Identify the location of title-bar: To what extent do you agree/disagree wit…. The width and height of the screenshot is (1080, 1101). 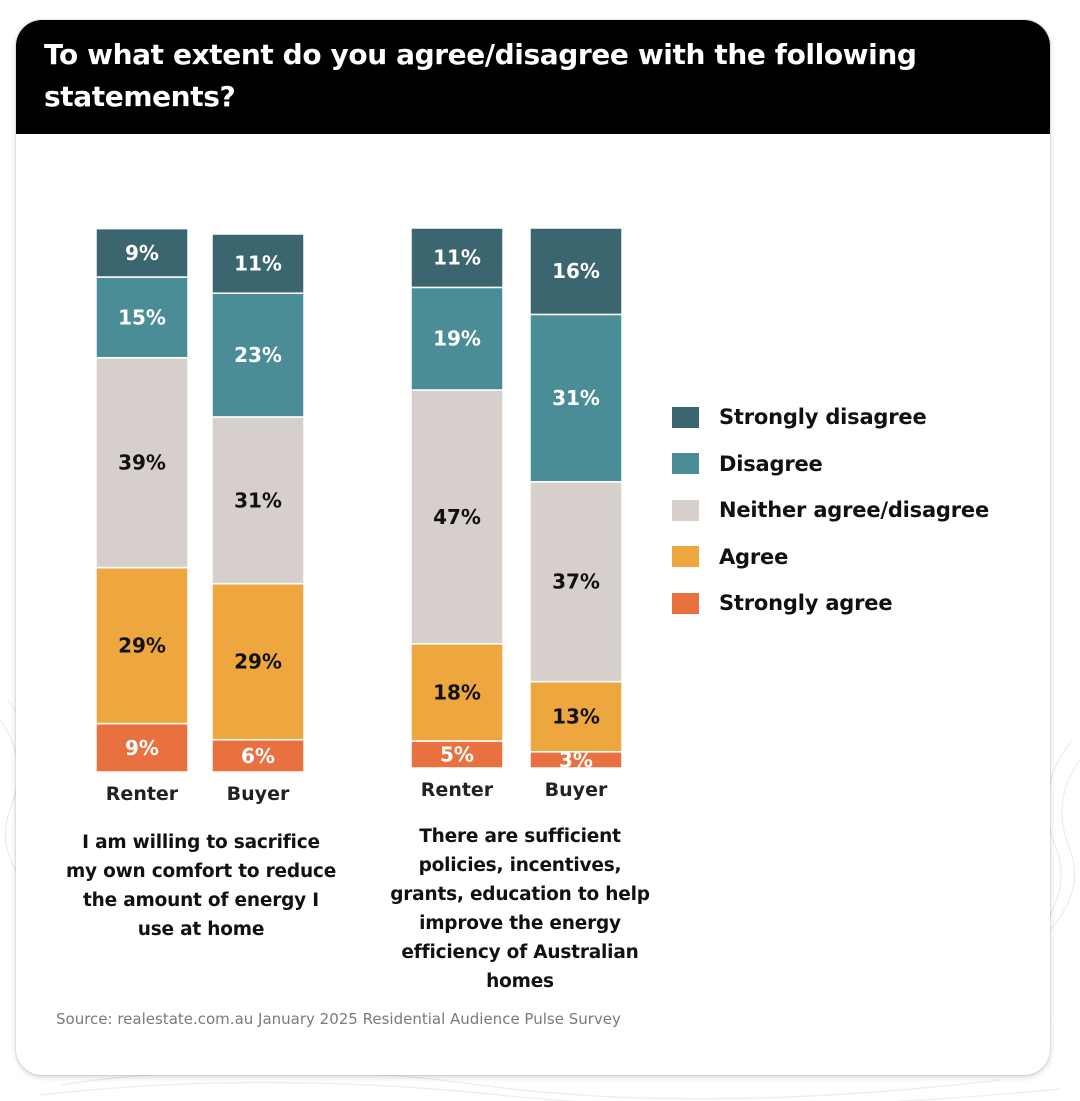
(533, 77).